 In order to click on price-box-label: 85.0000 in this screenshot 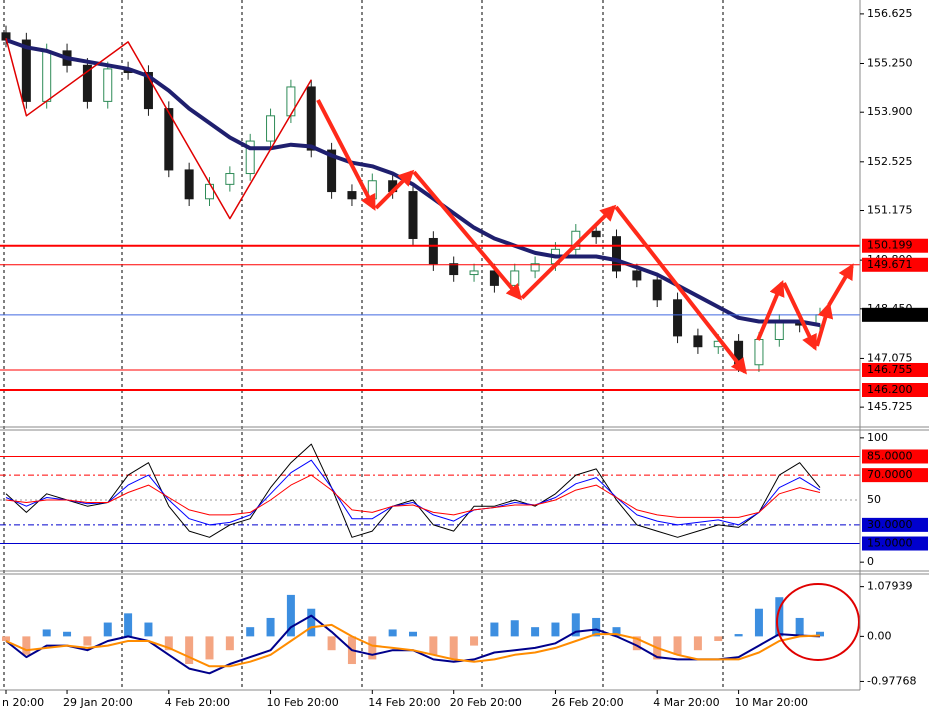, I will do `click(890, 455)`.